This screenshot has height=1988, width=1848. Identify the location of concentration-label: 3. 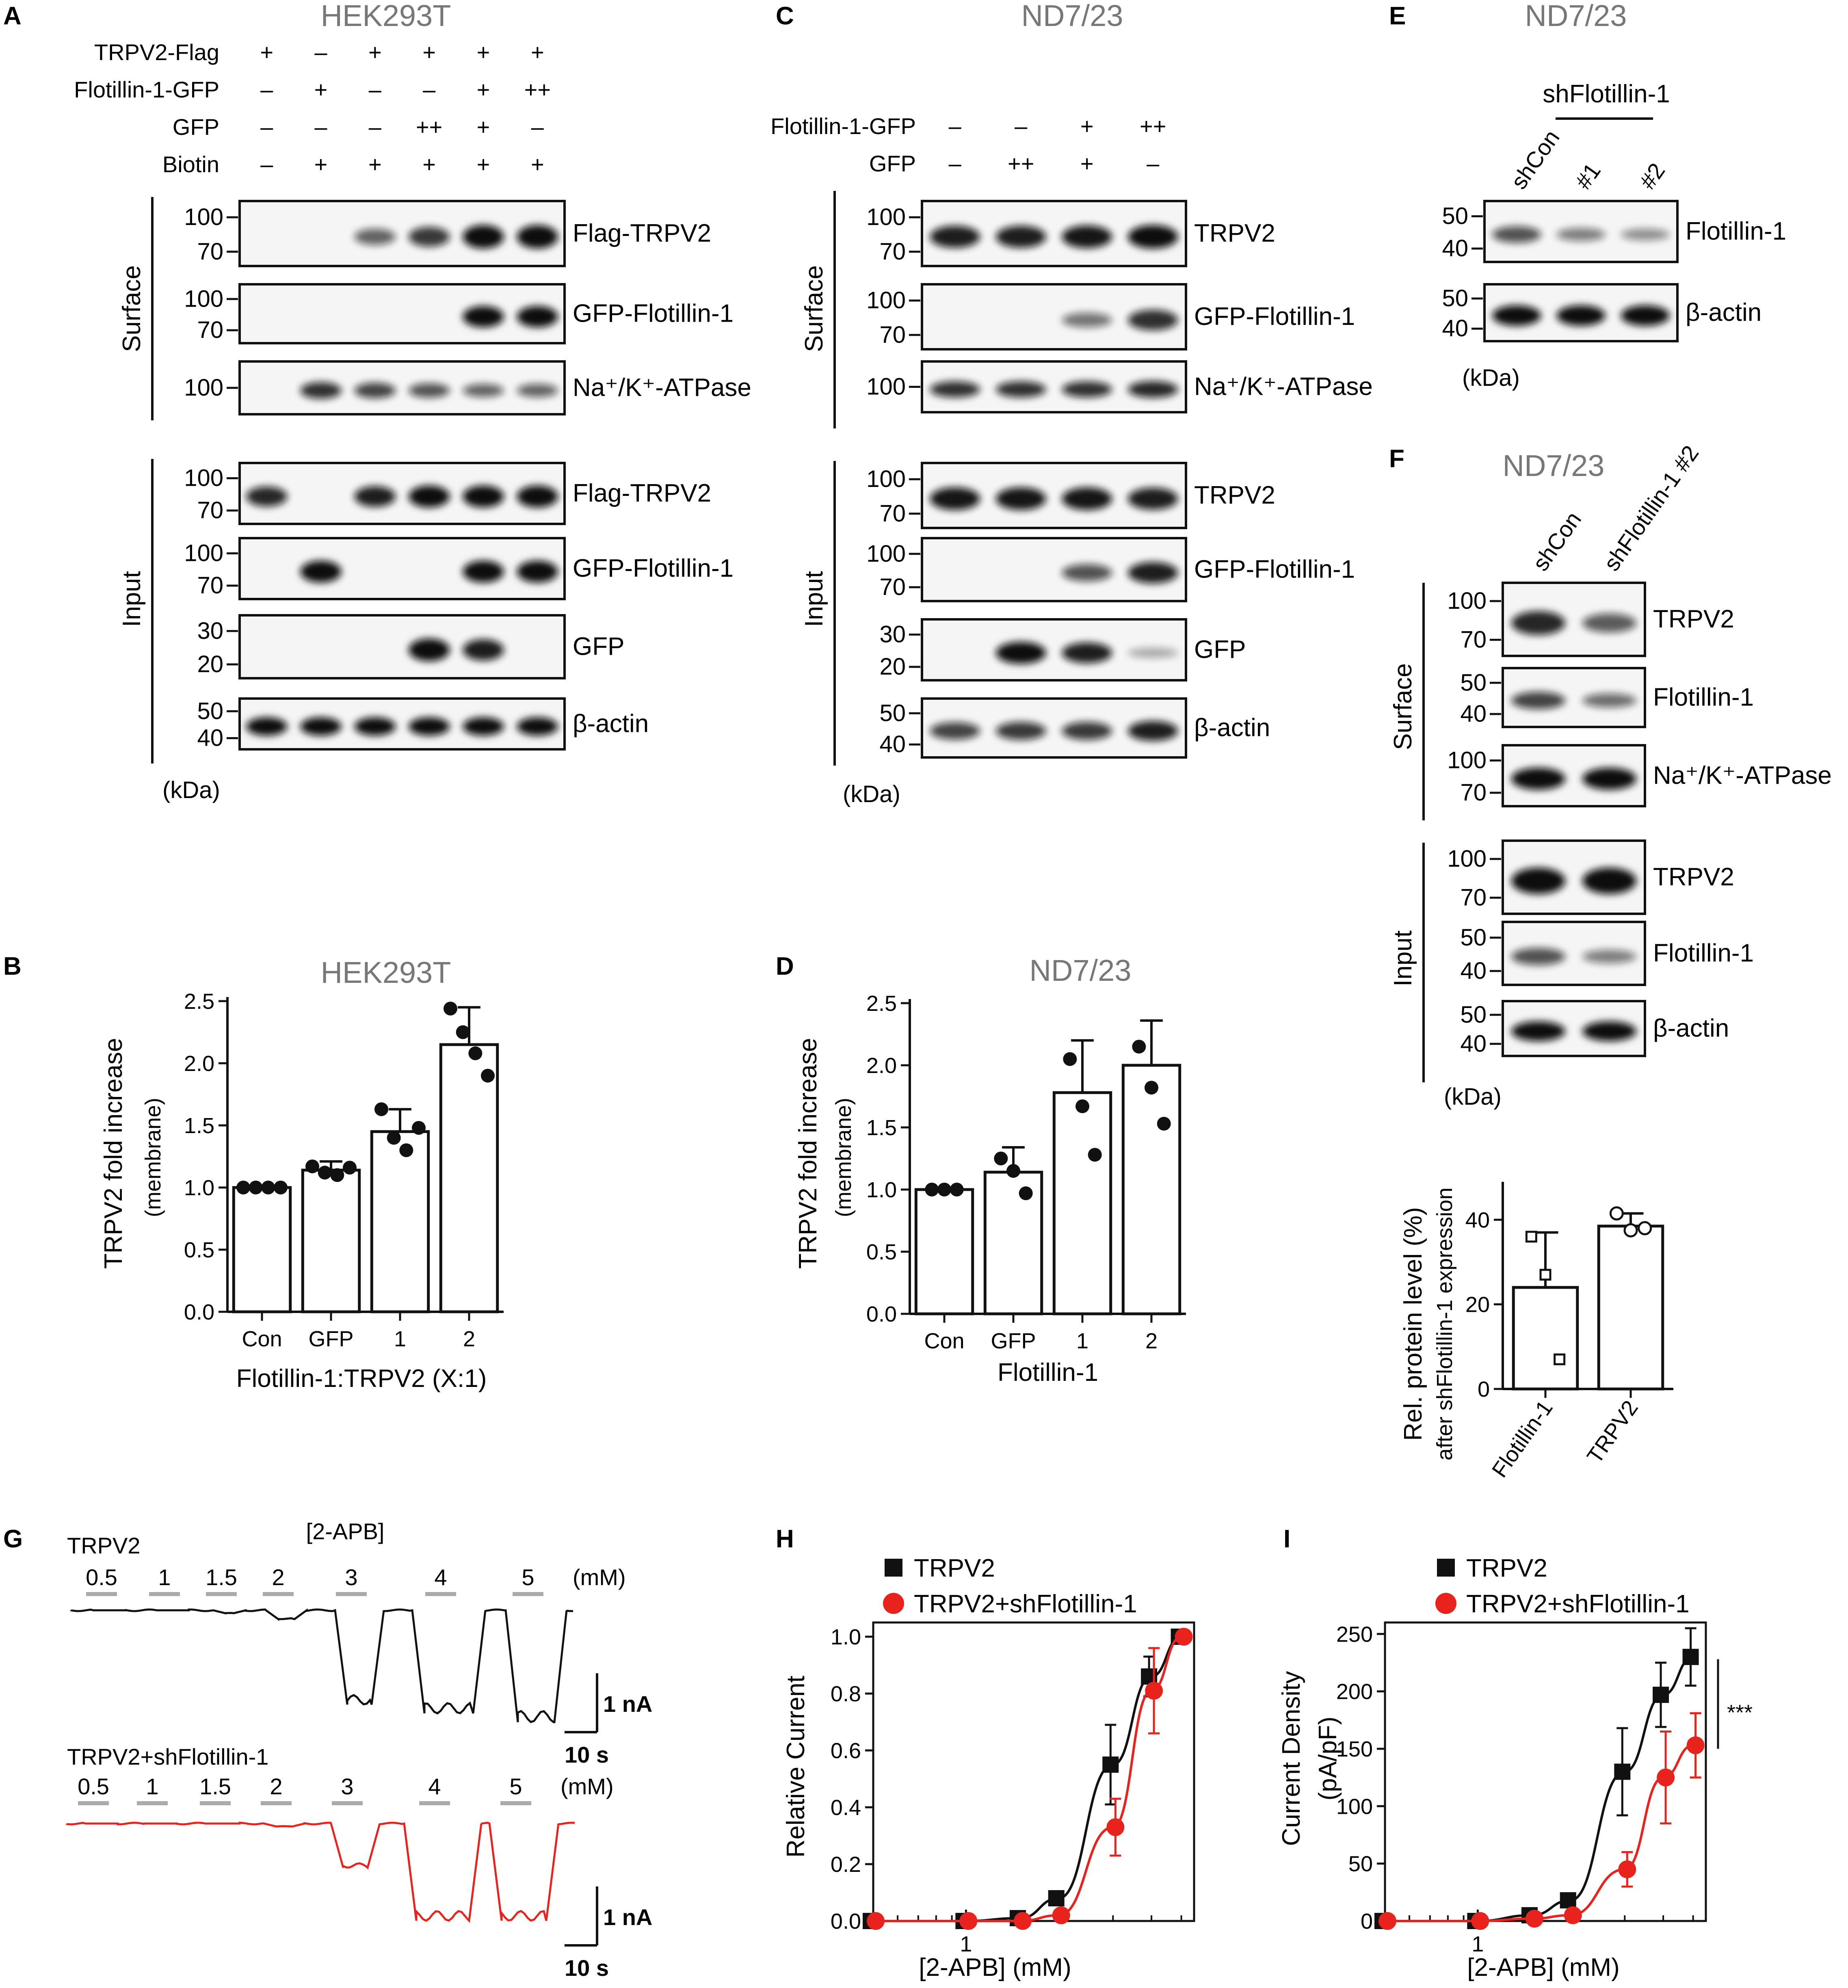
(351, 1577).